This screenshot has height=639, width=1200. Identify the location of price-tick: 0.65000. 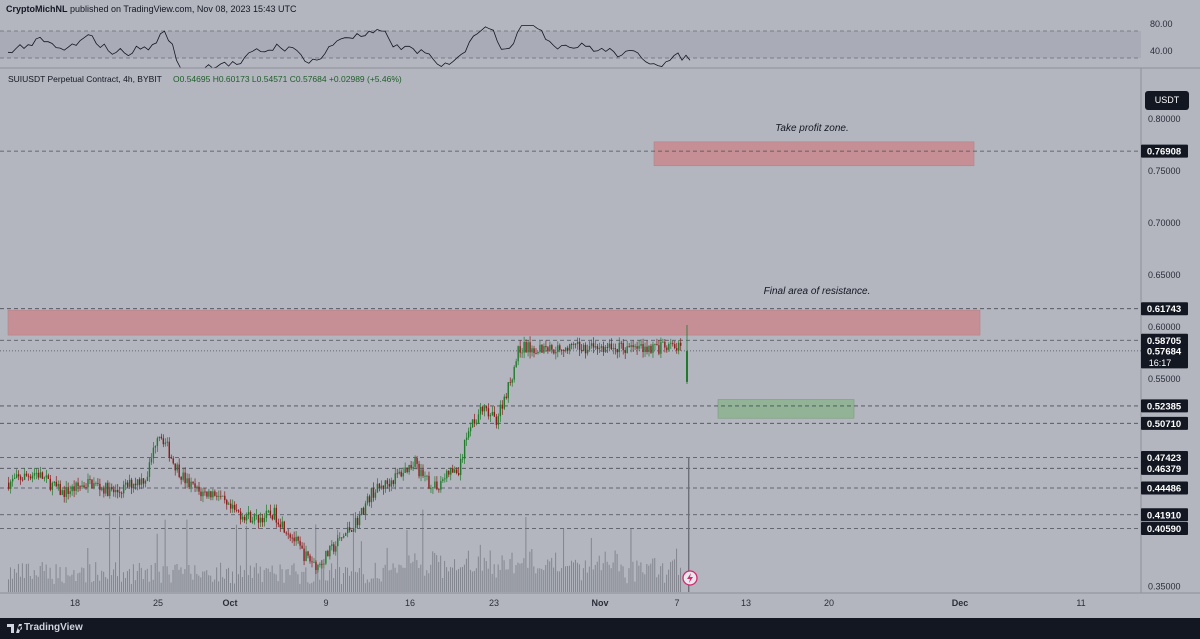
(1164, 275).